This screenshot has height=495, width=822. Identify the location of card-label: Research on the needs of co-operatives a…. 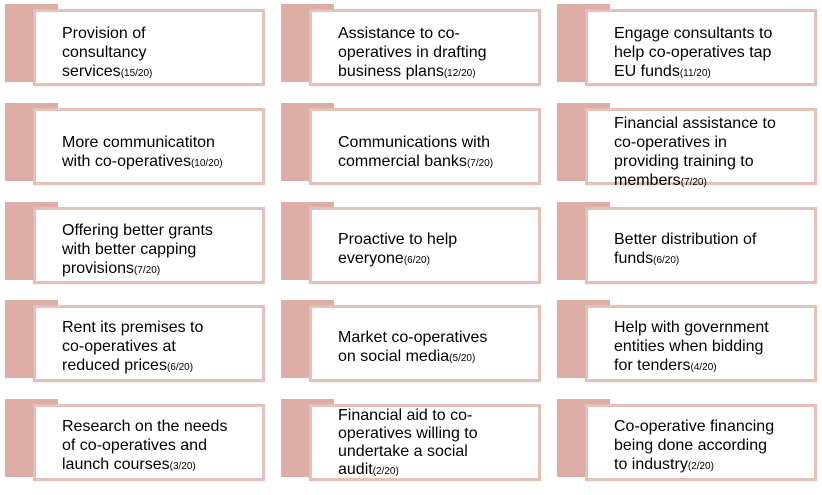
(145, 445).